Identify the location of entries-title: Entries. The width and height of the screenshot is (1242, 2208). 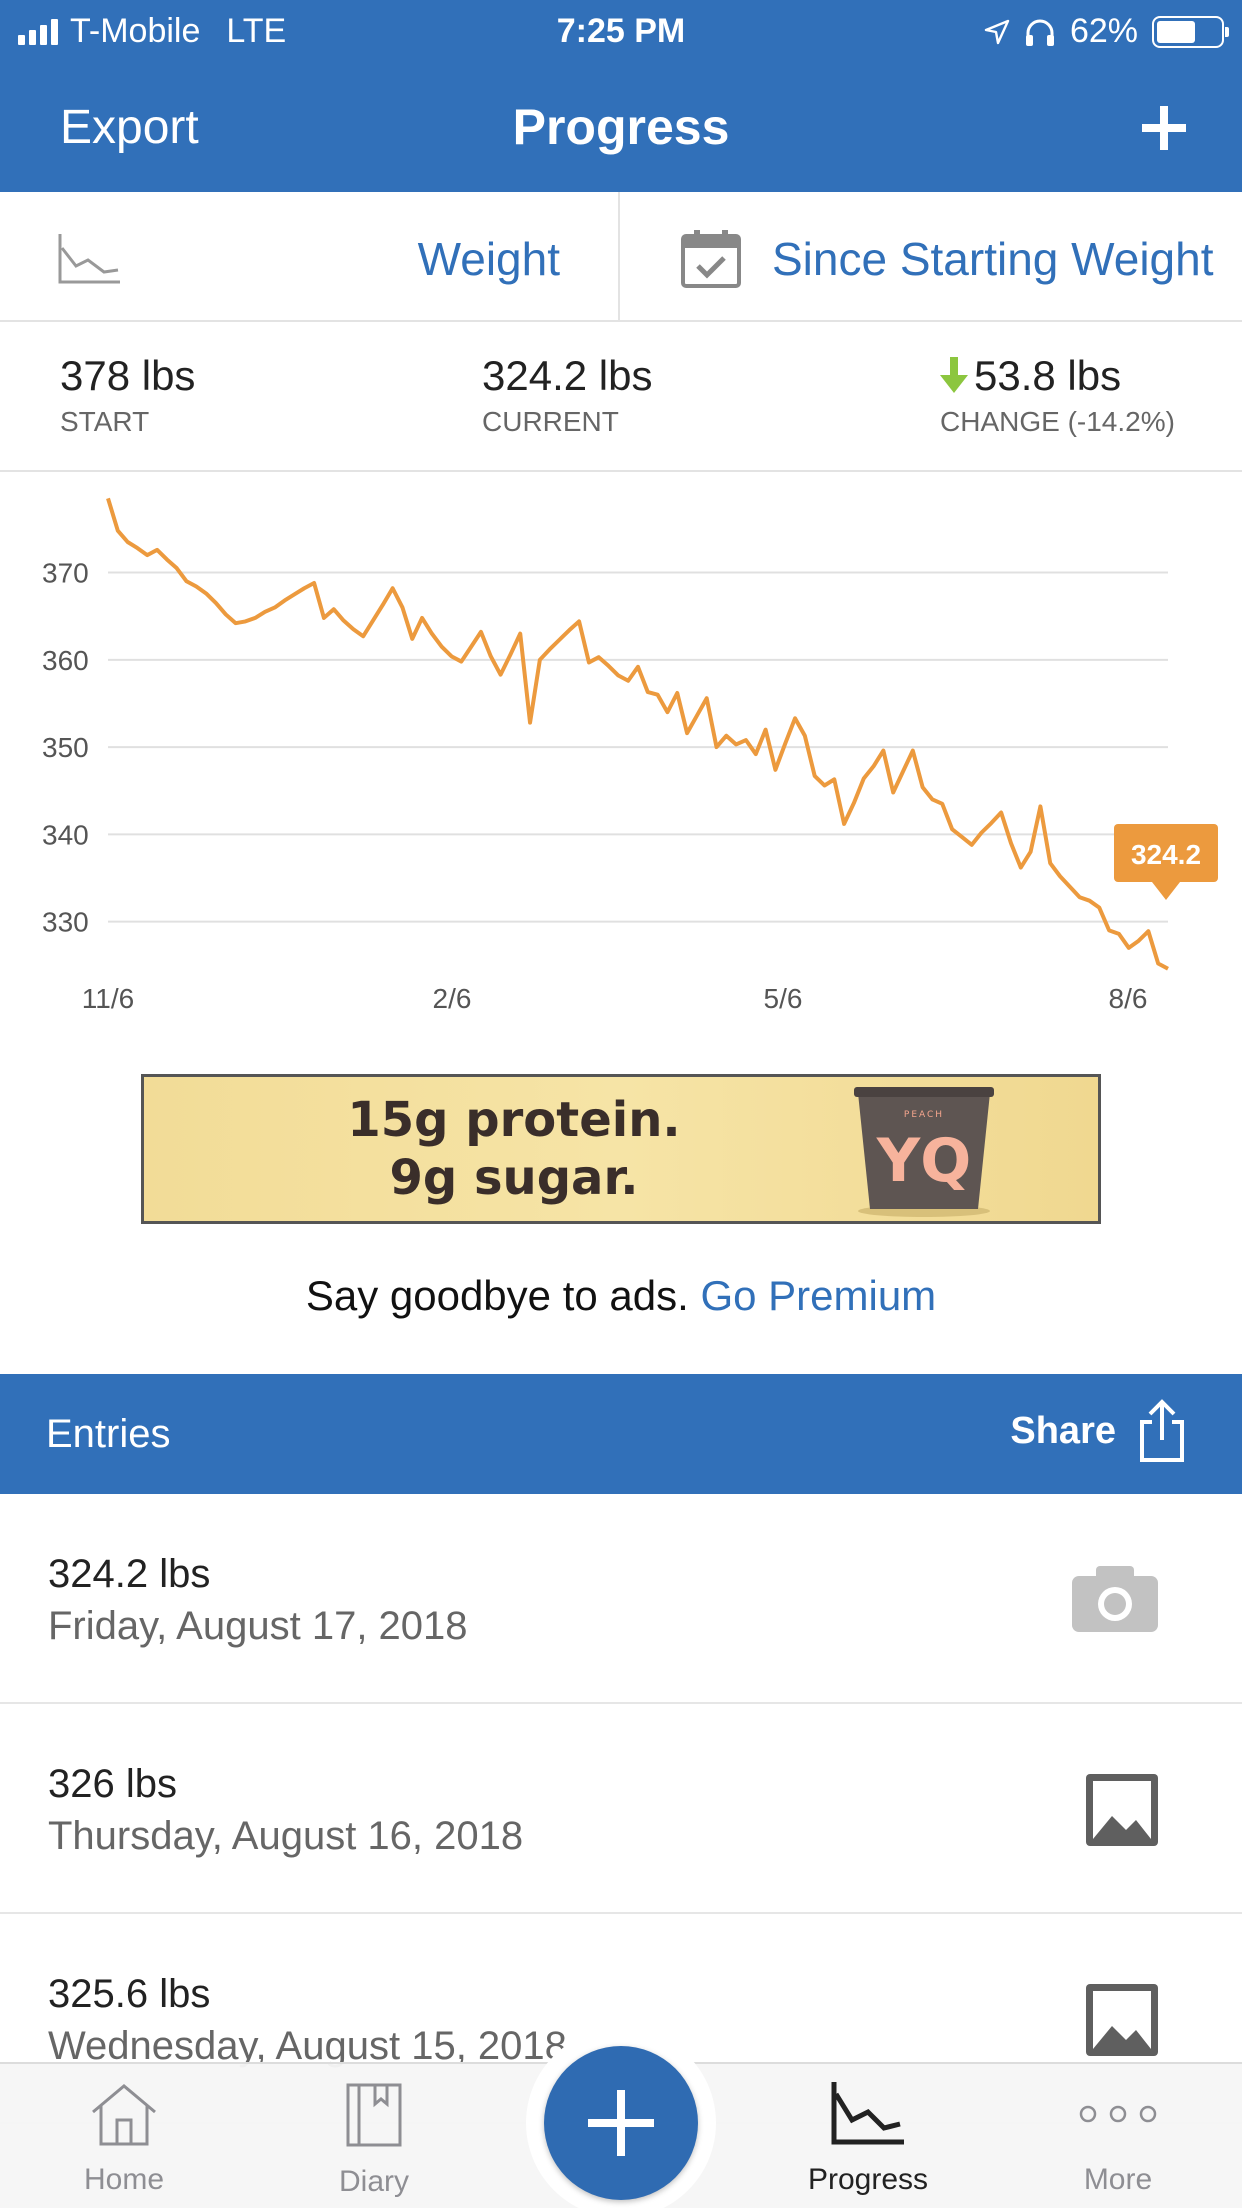
(108, 1434).